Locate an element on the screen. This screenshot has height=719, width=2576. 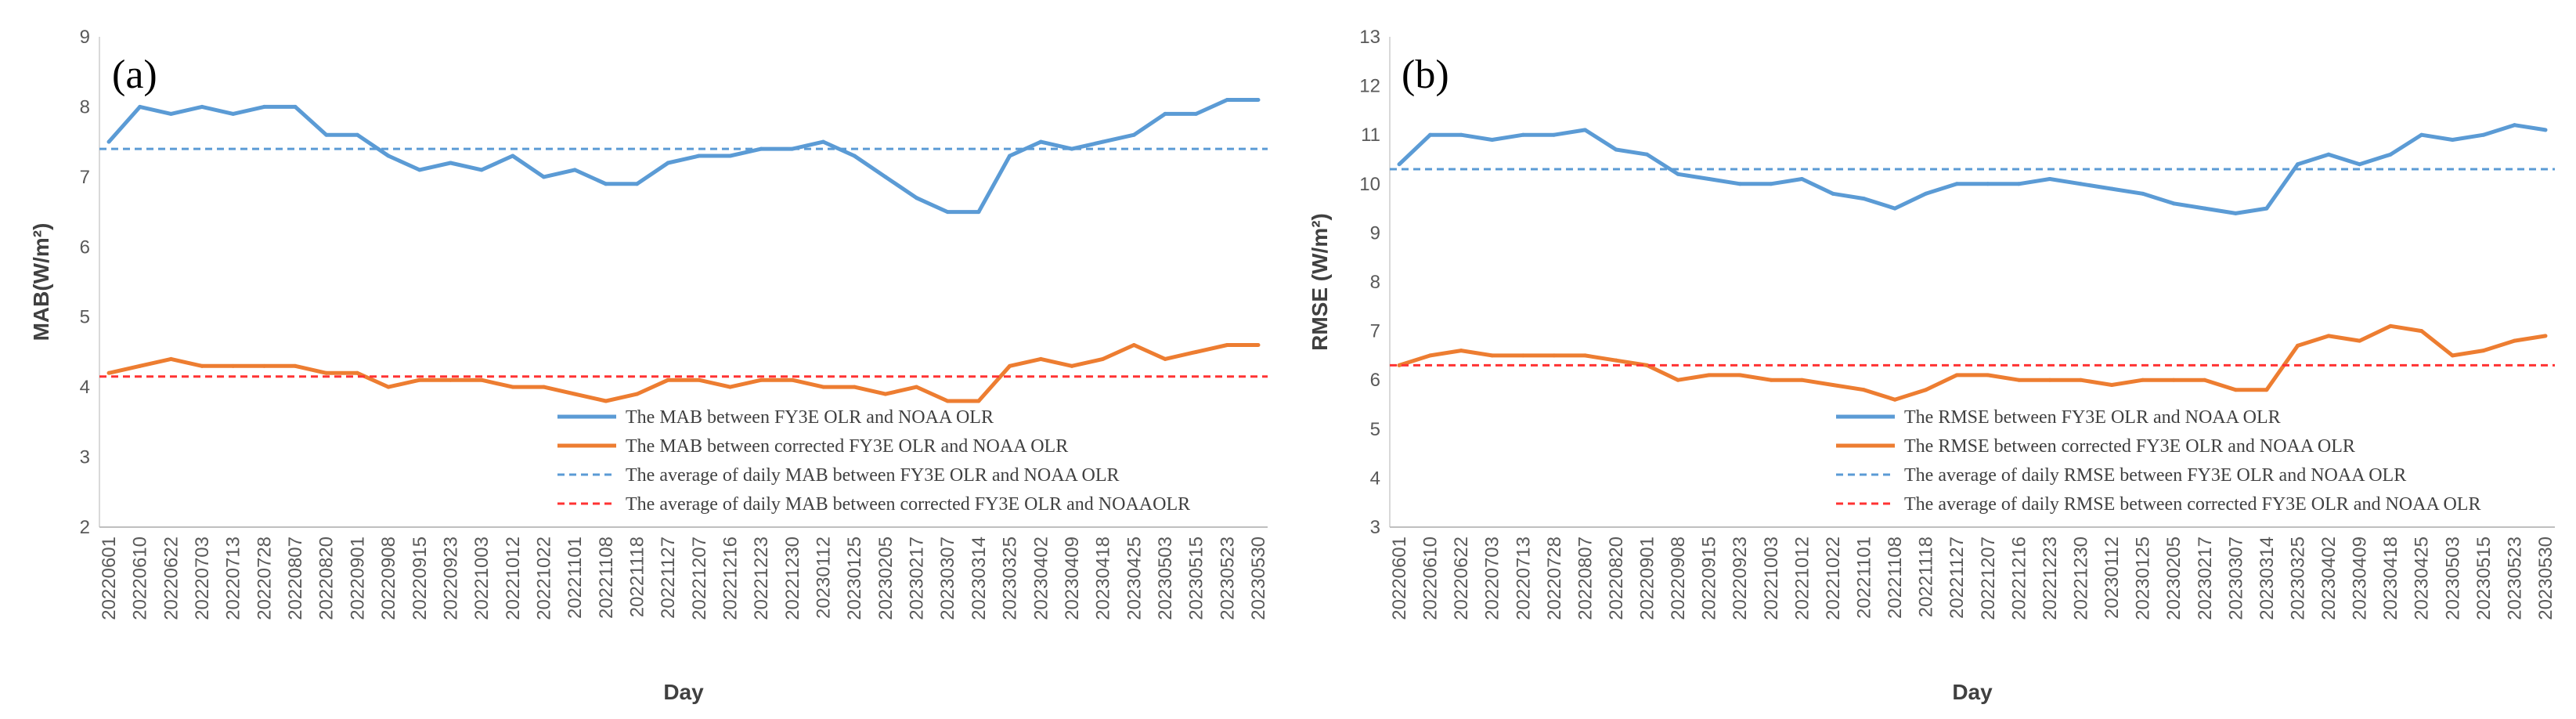
x-tick-label: 20221012 is located at coordinates (513, 578).